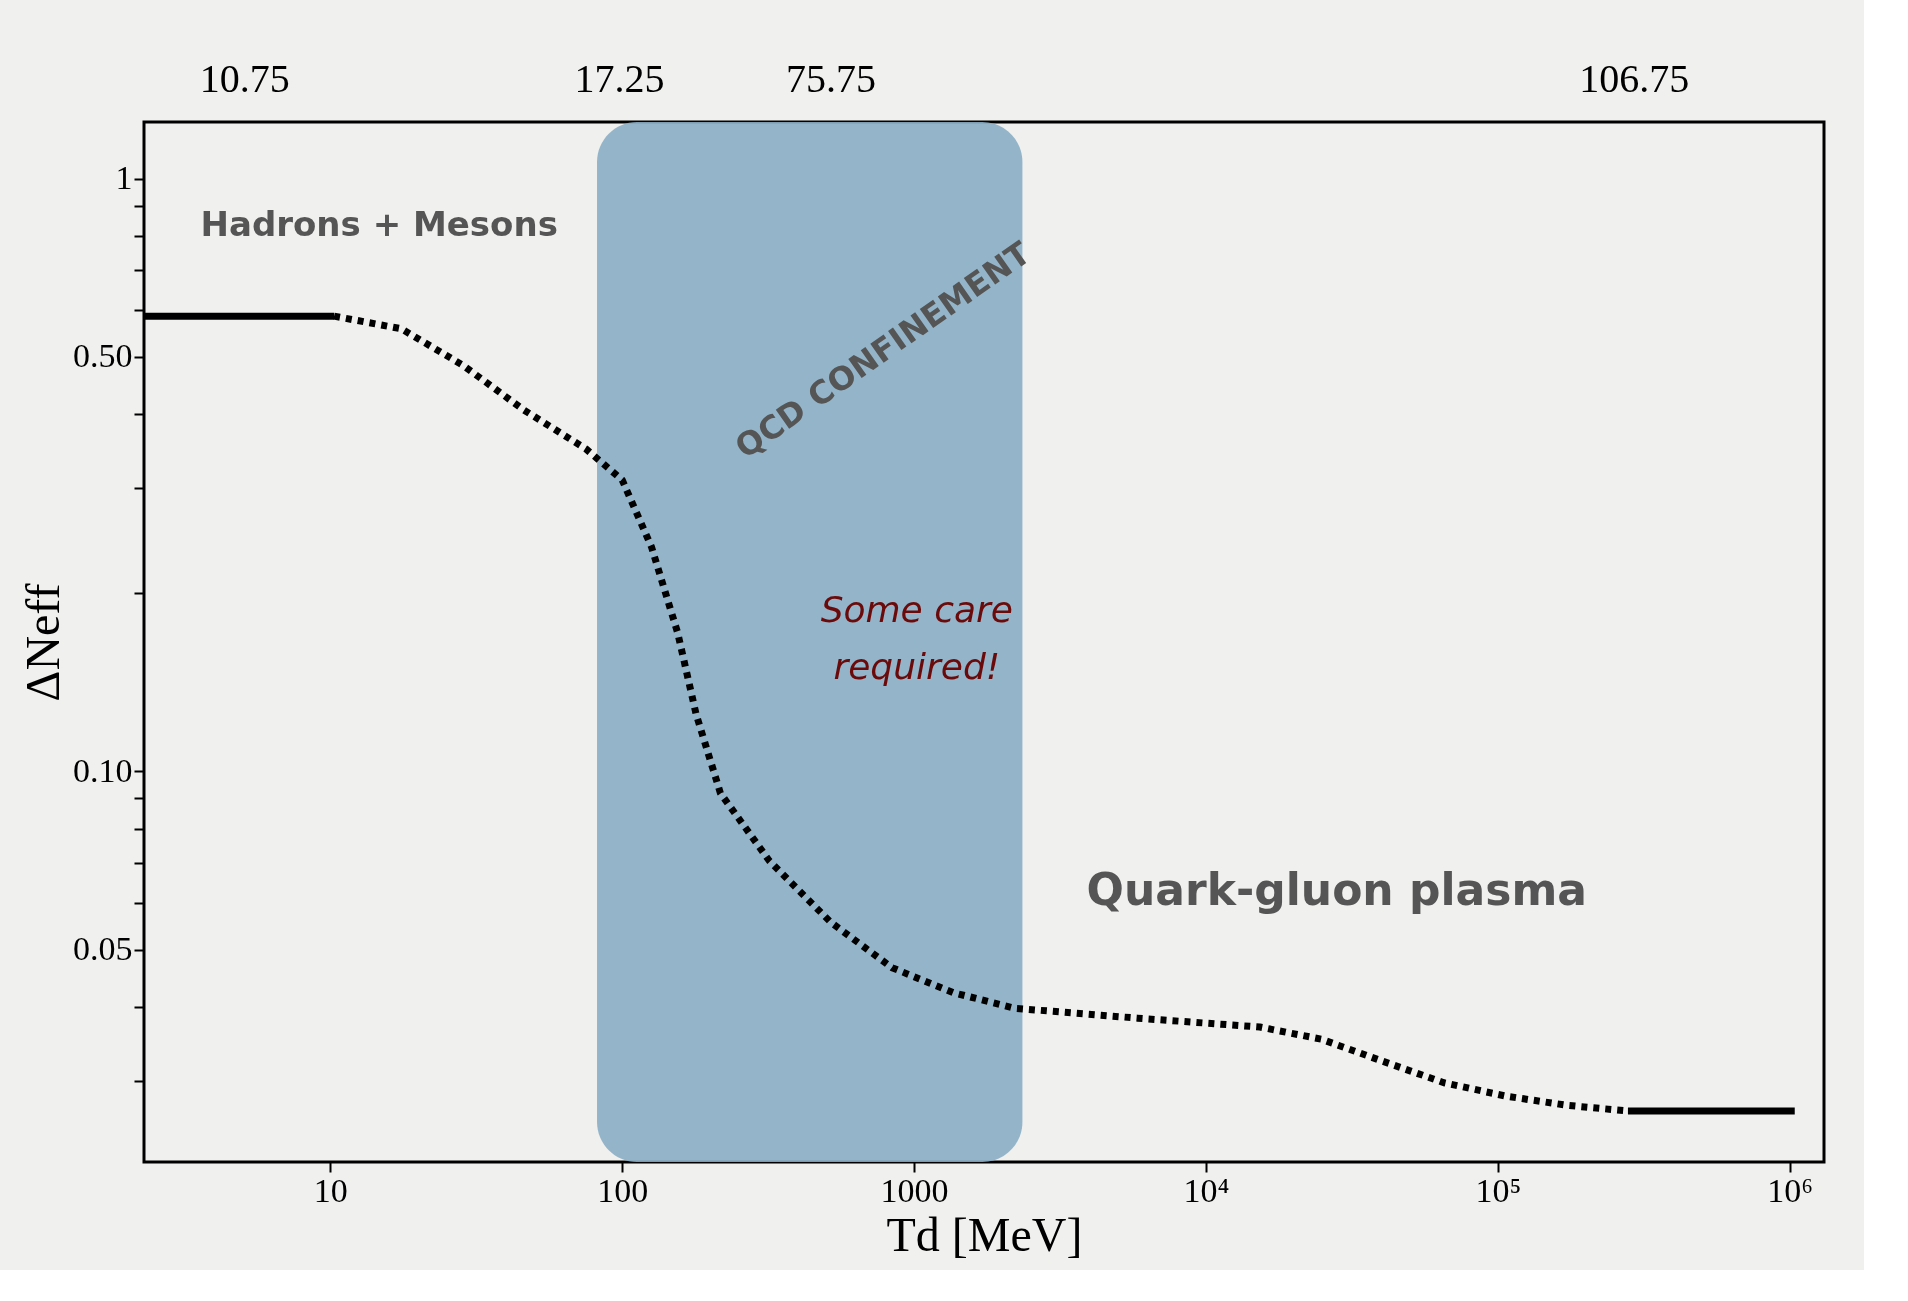 Image resolution: width=1908 pixels, height=1301 pixels. Describe the element at coordinates (1498, 1190) in the screenshot. I see `x-tick-label: 10⁵` at that location.